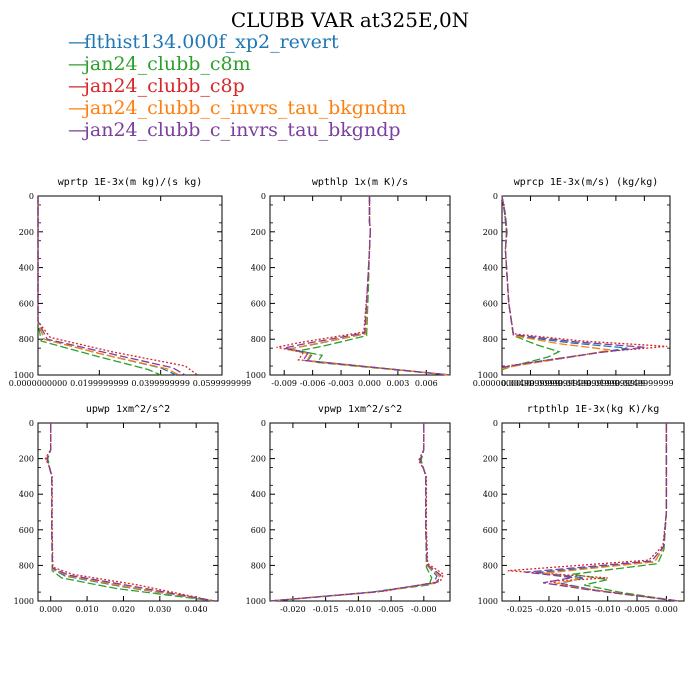 The width and height of the screenshot is (700, 700). What do you see at coordinates (245, 108) in the screenshot?
I see `legend-label: jan24_clubb_c_invrs_tau_bkgndm` at bounding box center [245, 108].